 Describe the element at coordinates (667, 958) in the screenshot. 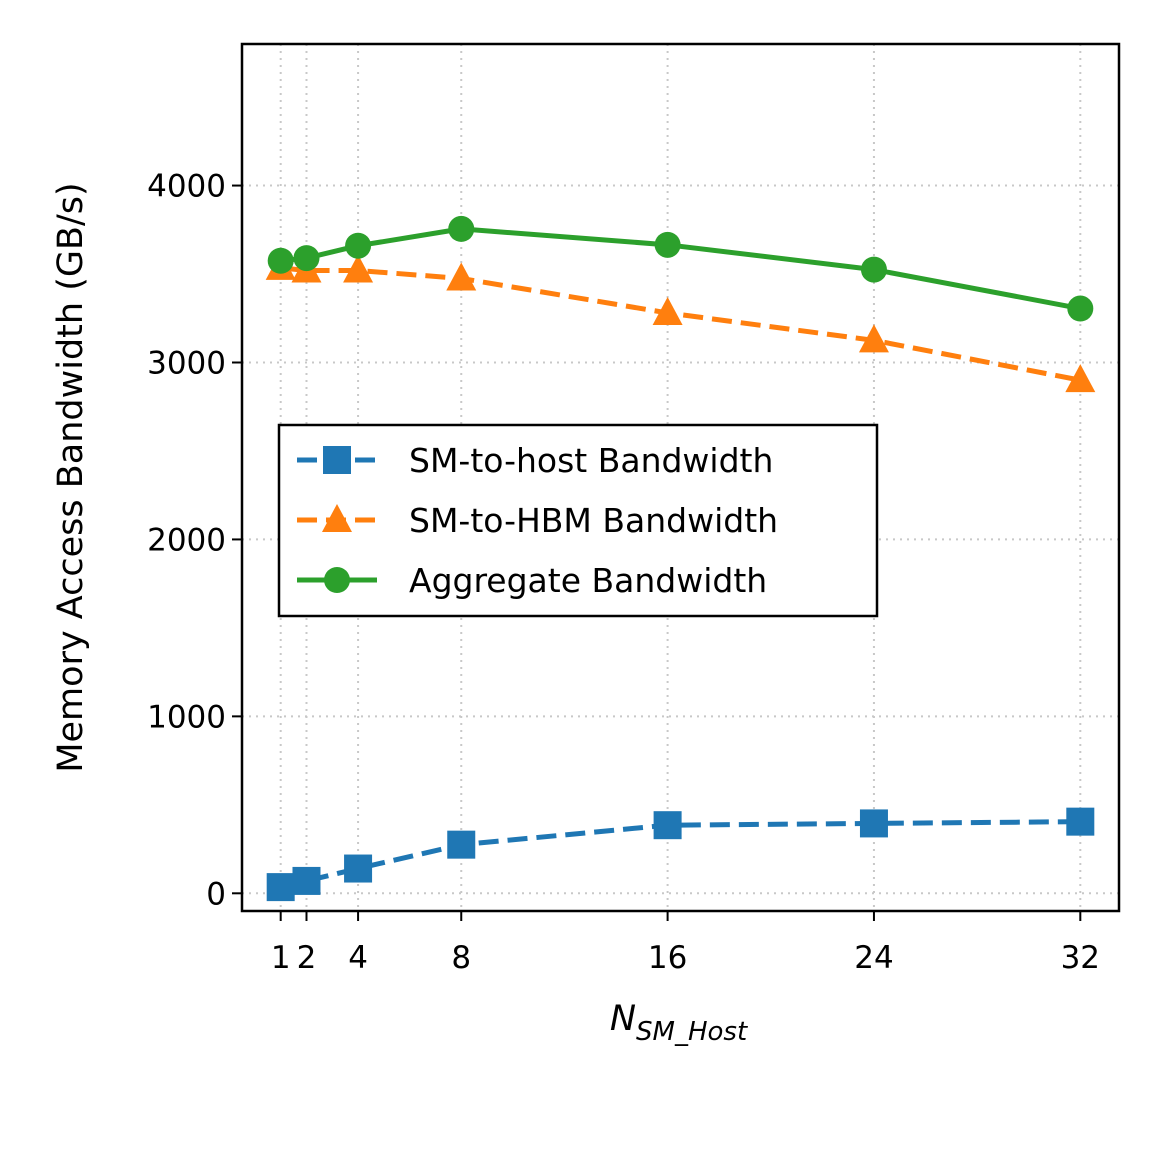

I see `x-tick-label: 16` at that location.